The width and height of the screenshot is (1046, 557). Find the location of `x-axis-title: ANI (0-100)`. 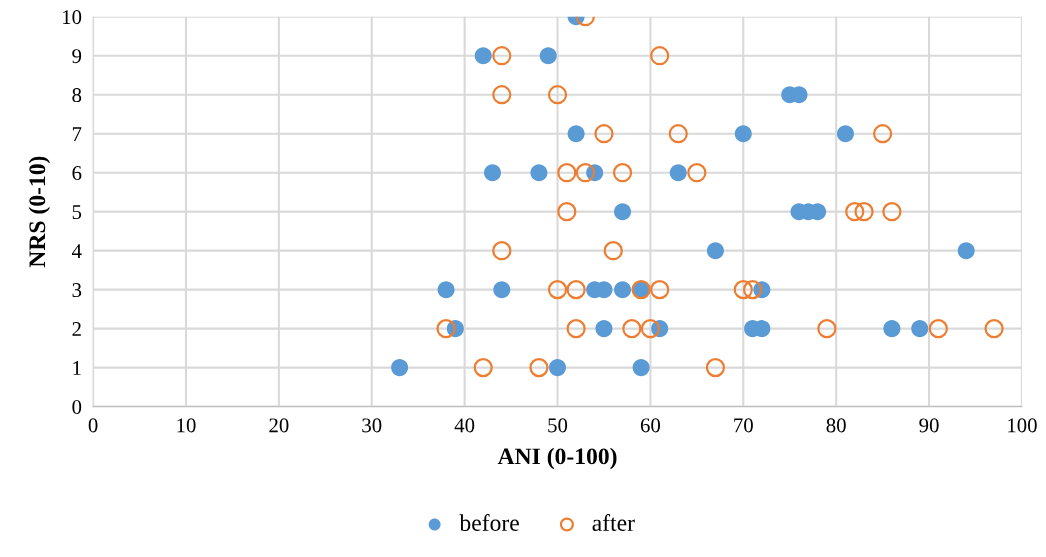

x-axis-title: ANI (0-100) is located at coordinates (557, 458).